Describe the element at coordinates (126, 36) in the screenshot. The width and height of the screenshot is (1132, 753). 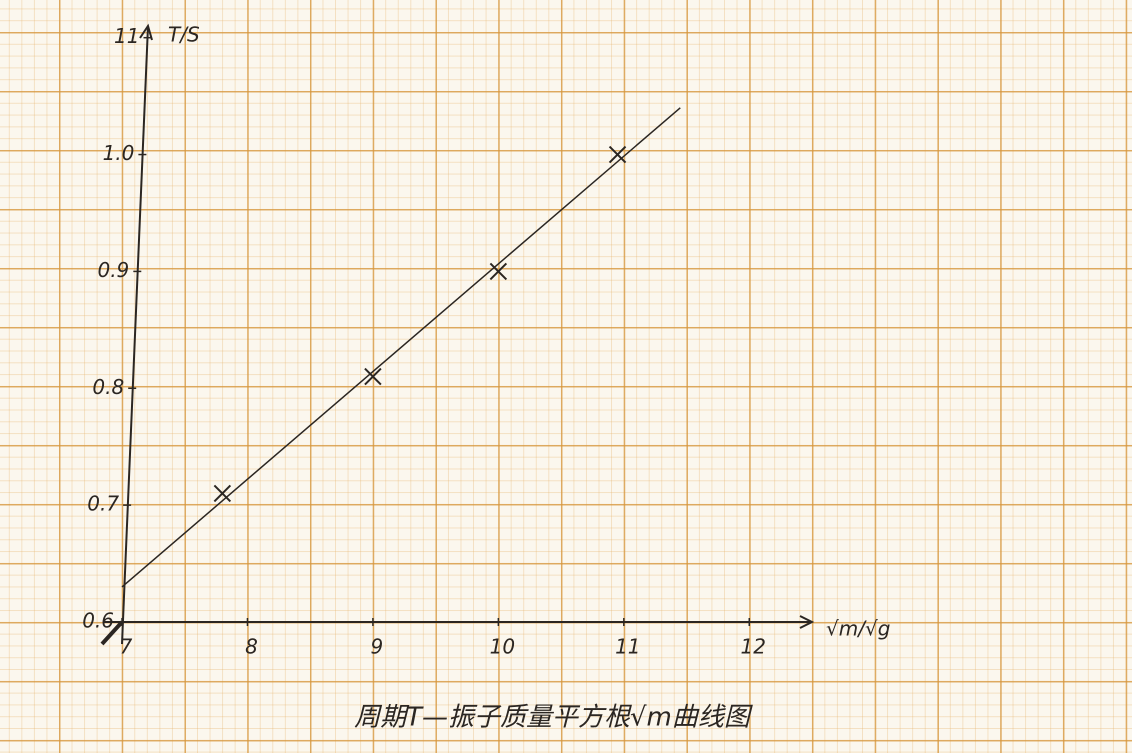
I see `y-tick-label: 11` at that location.